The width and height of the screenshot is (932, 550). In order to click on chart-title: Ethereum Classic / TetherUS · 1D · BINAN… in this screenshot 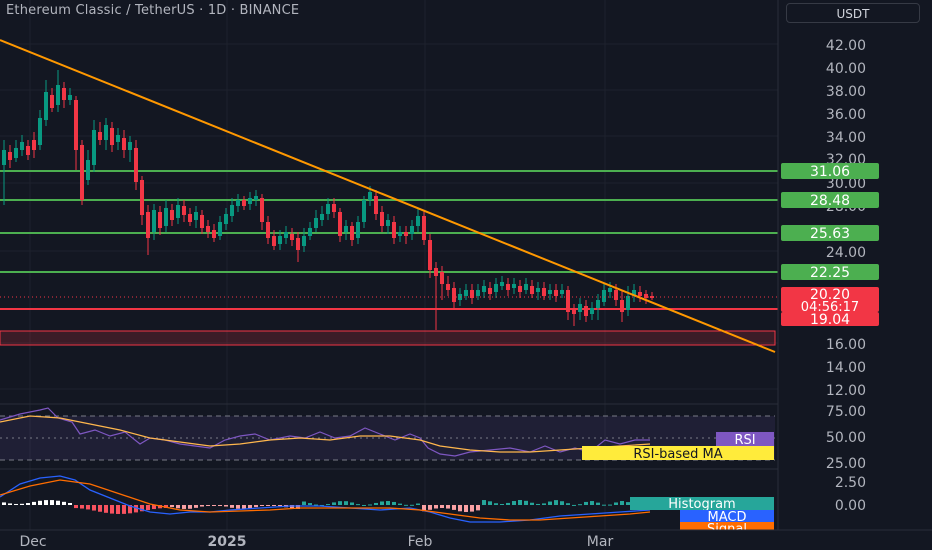, I will do `click(153, 10)`.